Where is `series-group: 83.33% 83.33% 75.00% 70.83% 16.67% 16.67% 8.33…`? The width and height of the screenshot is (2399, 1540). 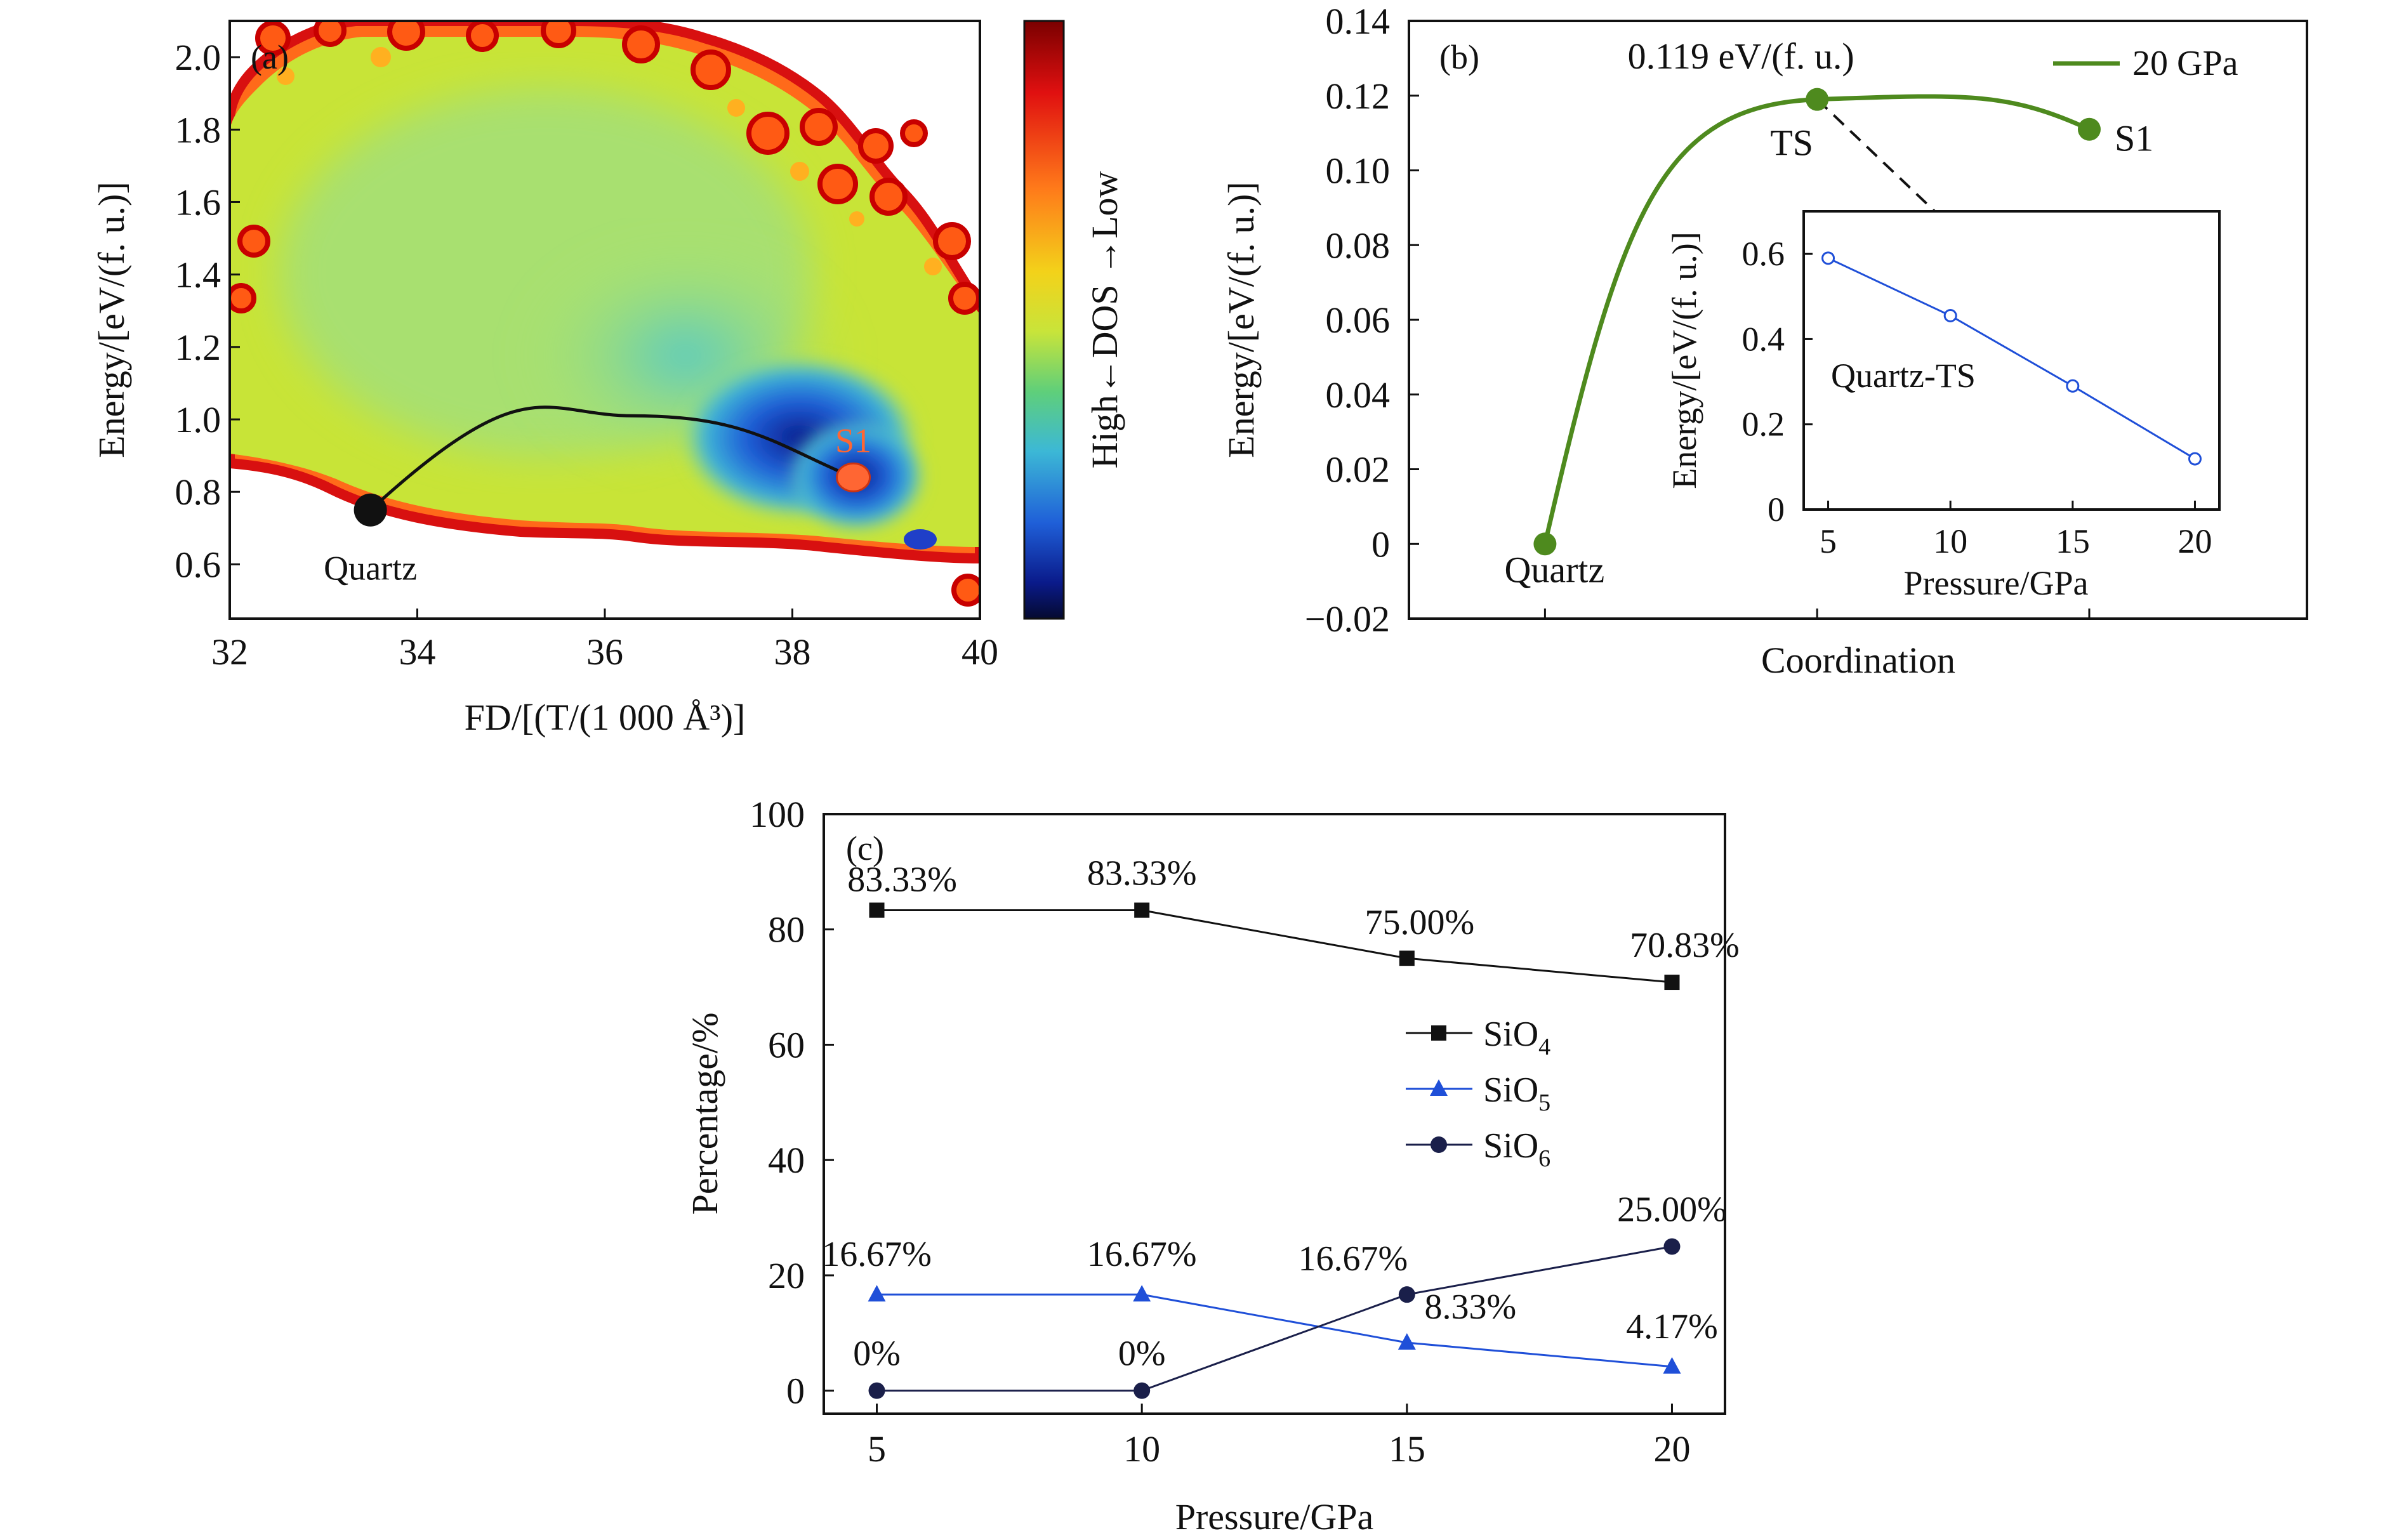 series-group: 83.33% 83.33% 75.00% 70.83% 16.67% 16.67% 8.33… is located at coordinates (1281, 1126).